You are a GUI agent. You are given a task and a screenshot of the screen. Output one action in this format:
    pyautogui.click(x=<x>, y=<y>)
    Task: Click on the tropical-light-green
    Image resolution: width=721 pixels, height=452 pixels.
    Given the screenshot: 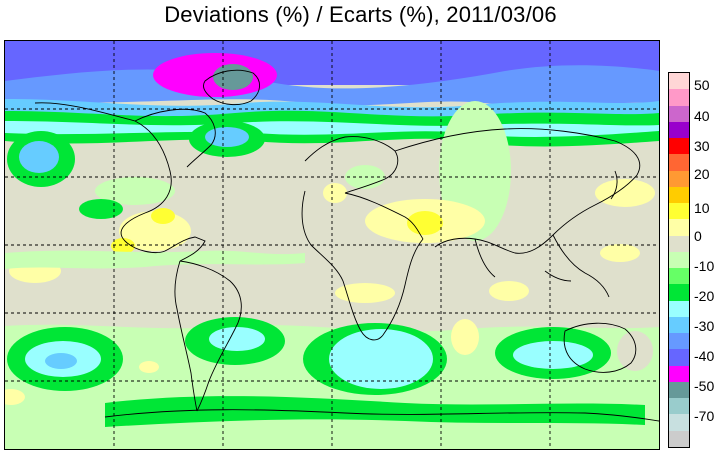 What is the action you would take?
    pyautogui.click(x=155, y=259)
    